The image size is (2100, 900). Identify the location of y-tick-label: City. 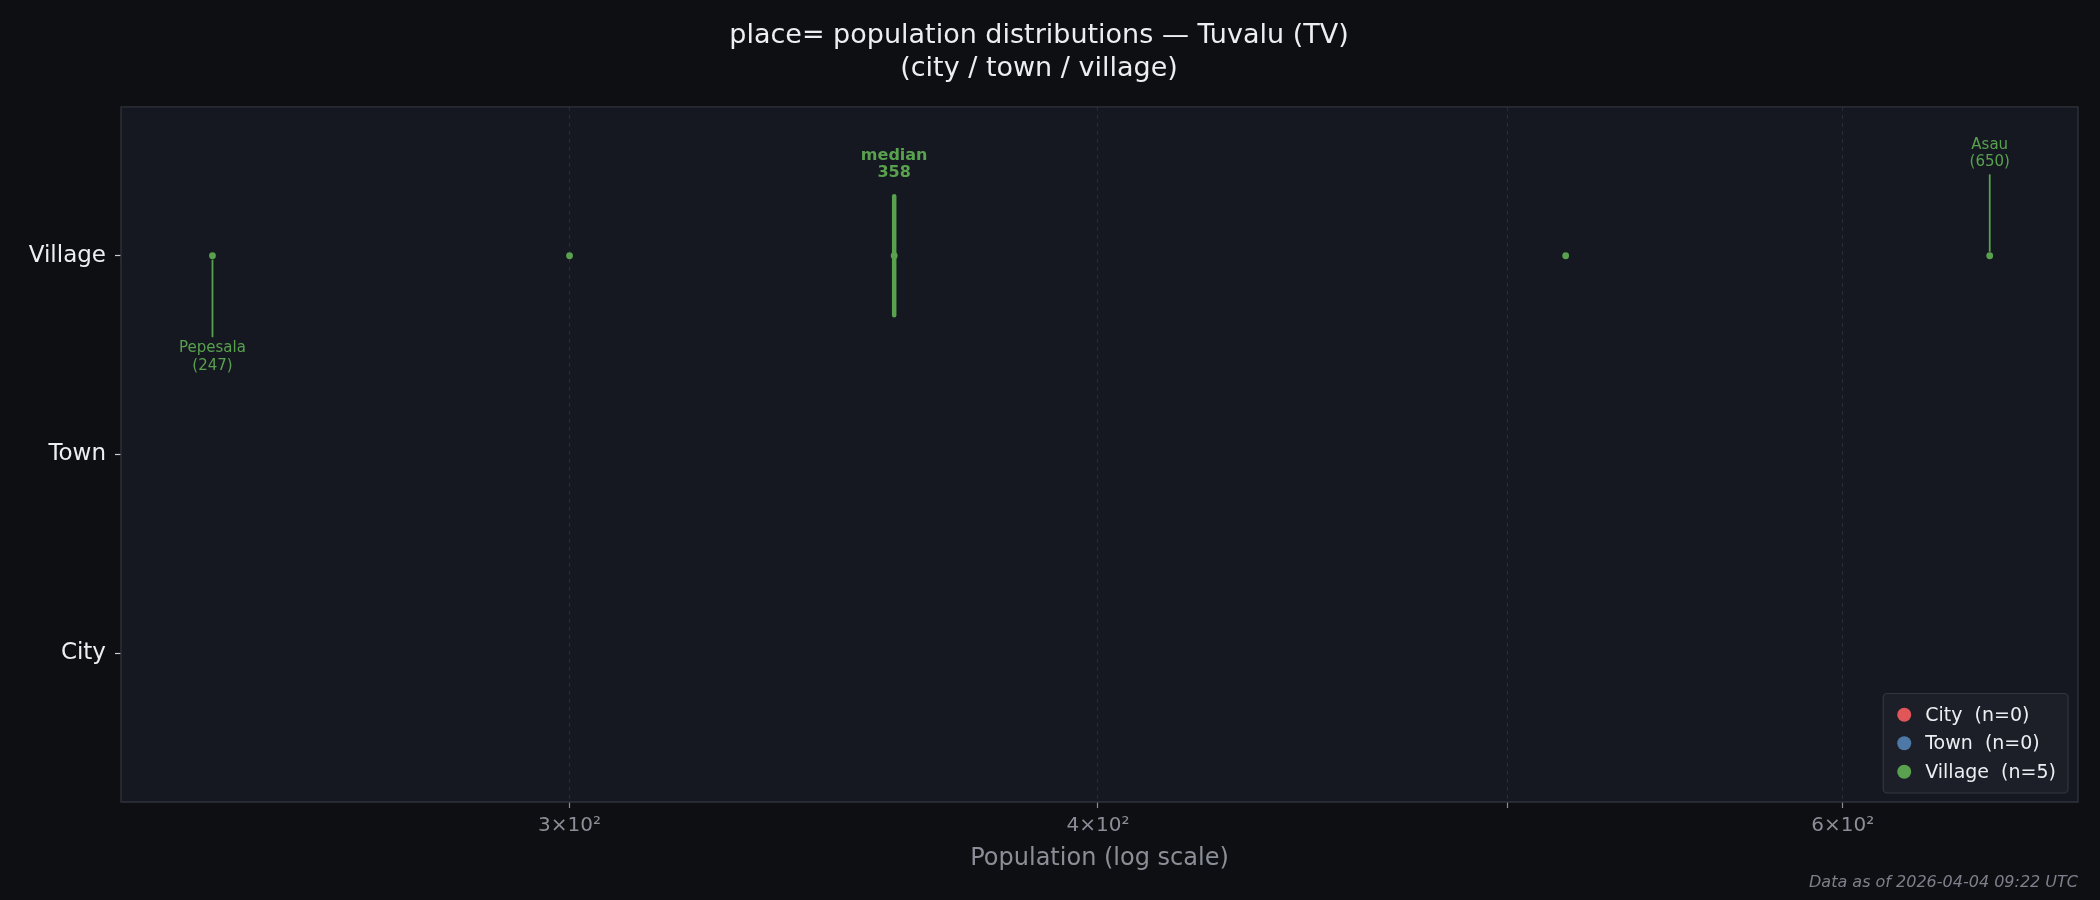
(83, 651).